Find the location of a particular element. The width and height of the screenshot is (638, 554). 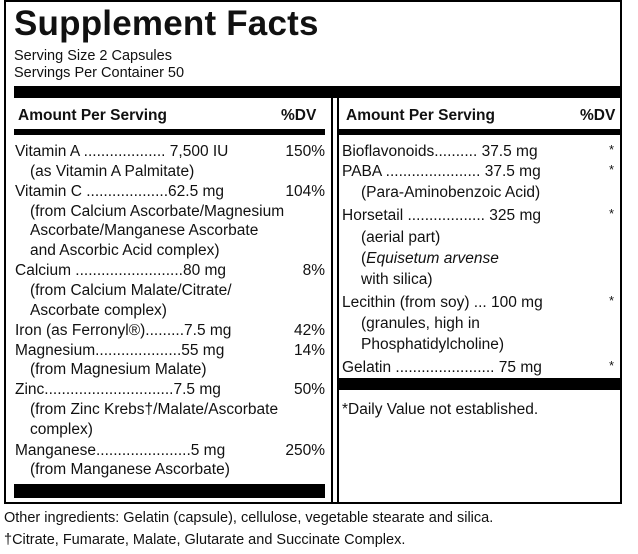

left-row-dv: 150% is located at coordinates (305, 151).